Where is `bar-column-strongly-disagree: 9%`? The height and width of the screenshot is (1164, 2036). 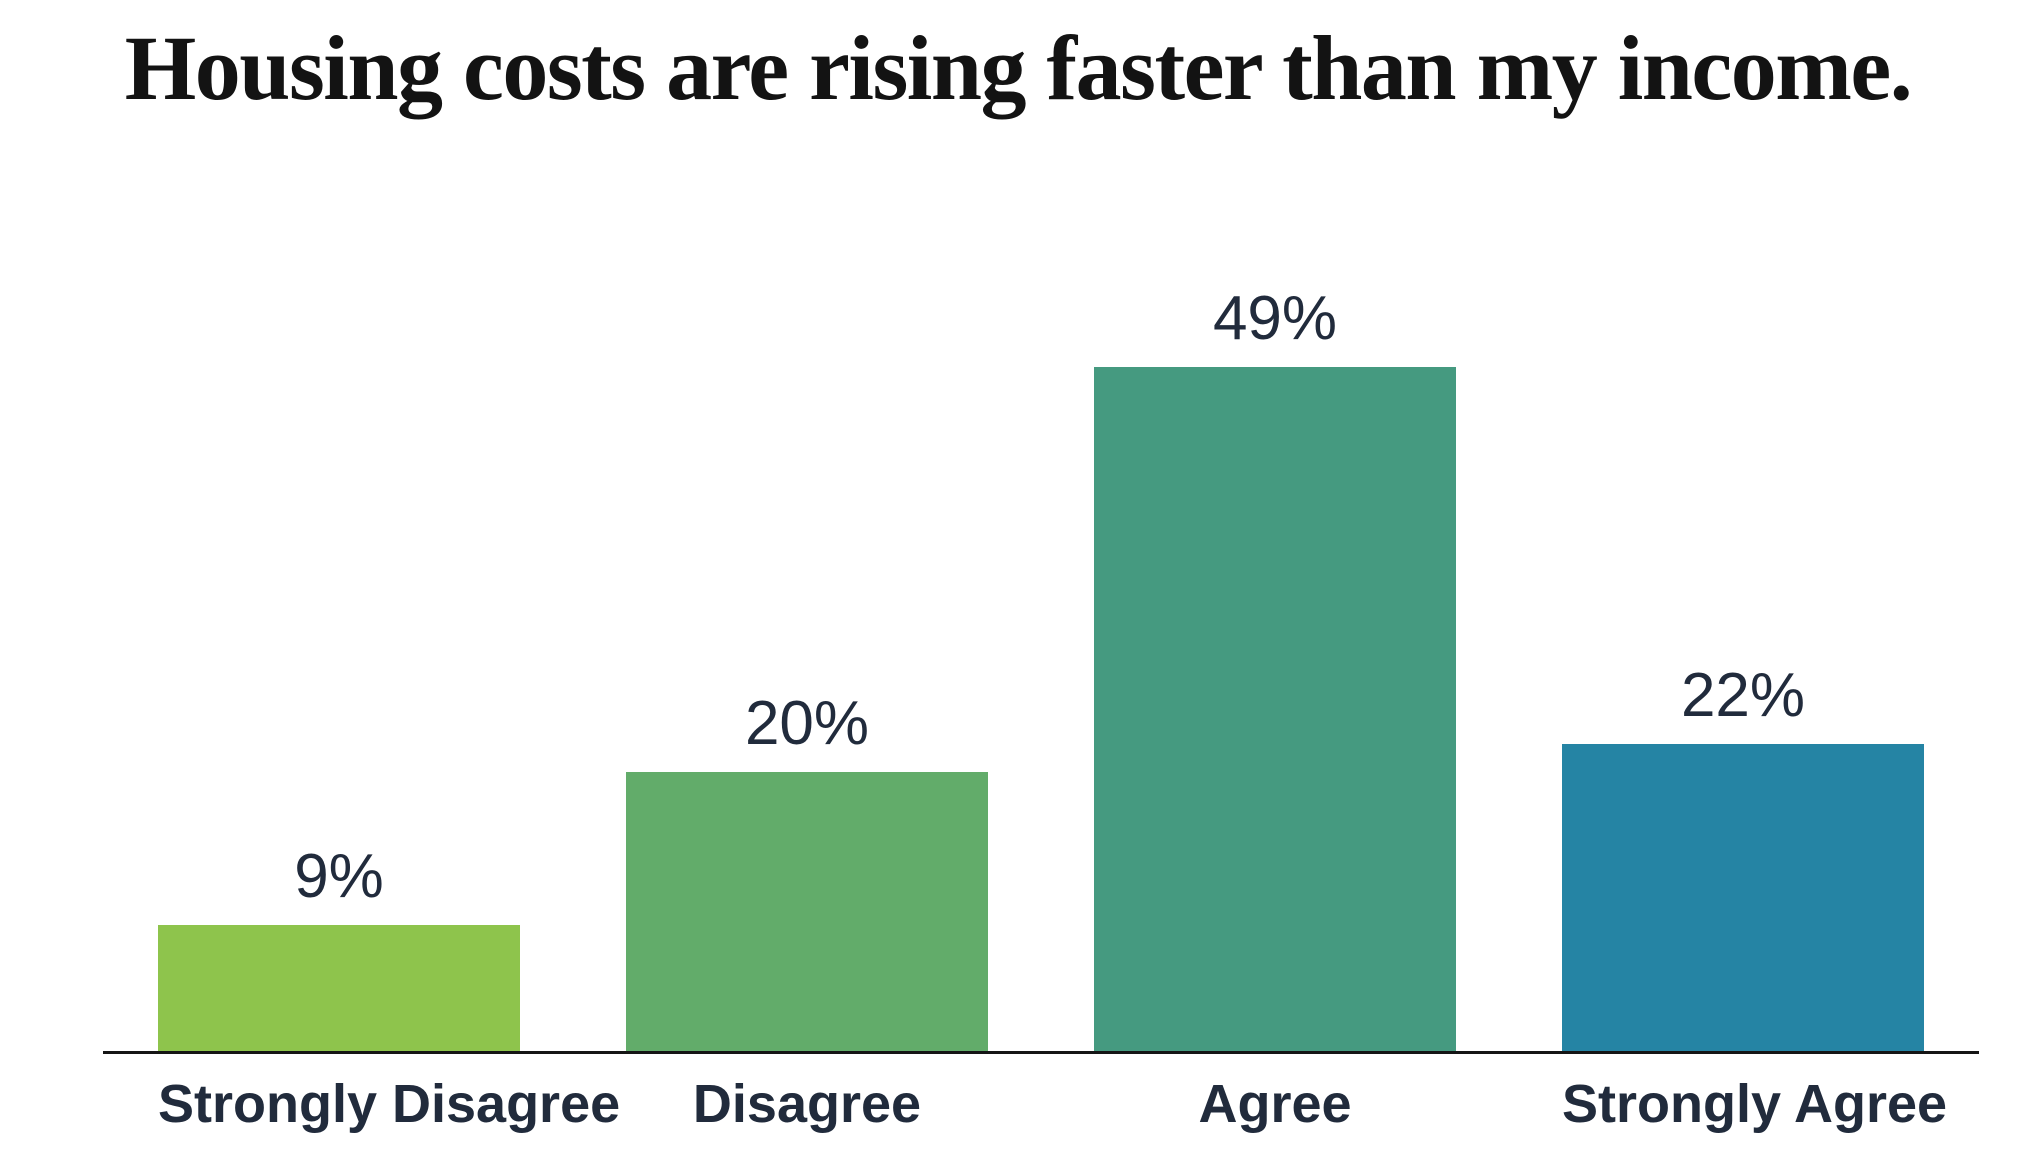 bar-column-strongly-disagree: 9% is located at coordinates (339, 946).